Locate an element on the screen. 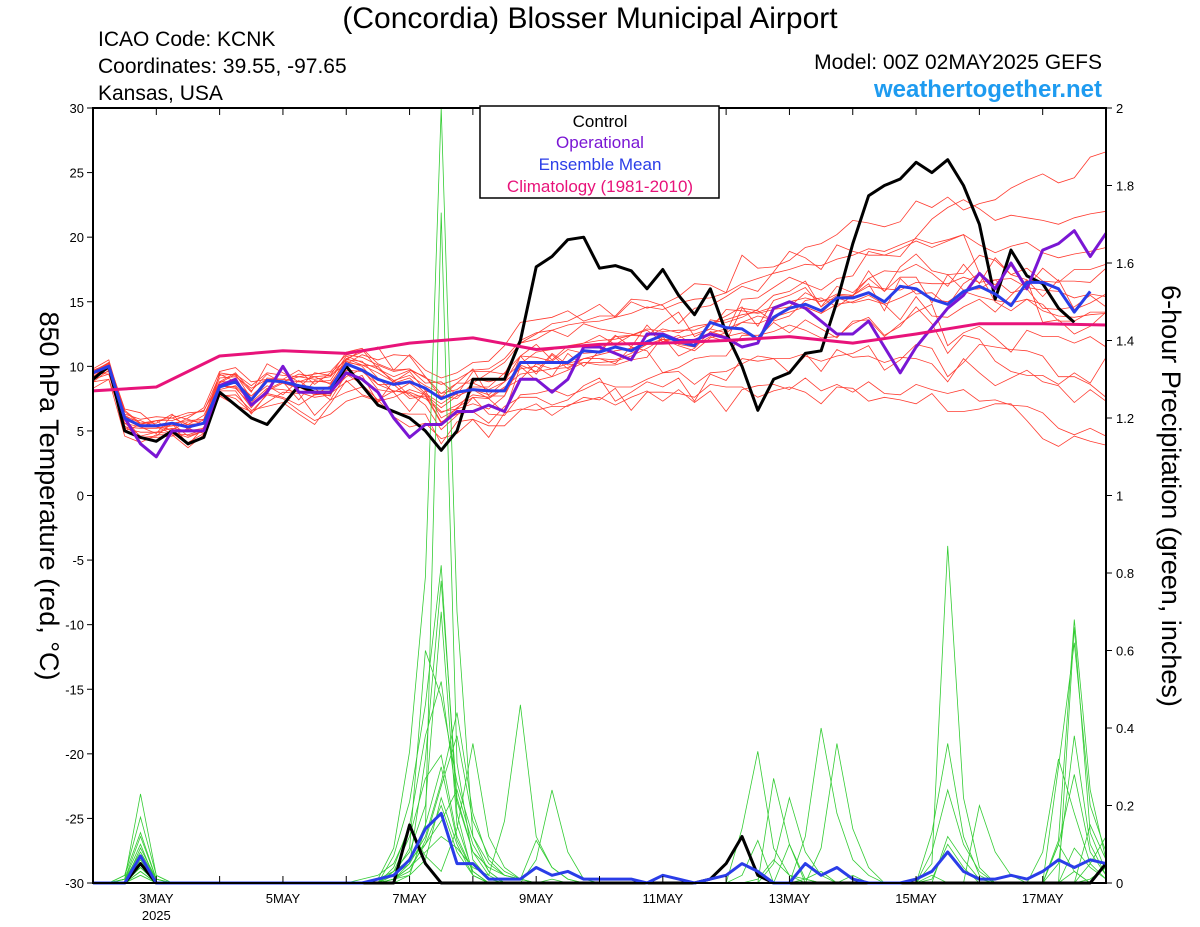  ensemble-mean-precip-line is located at coordinates (600, 848).